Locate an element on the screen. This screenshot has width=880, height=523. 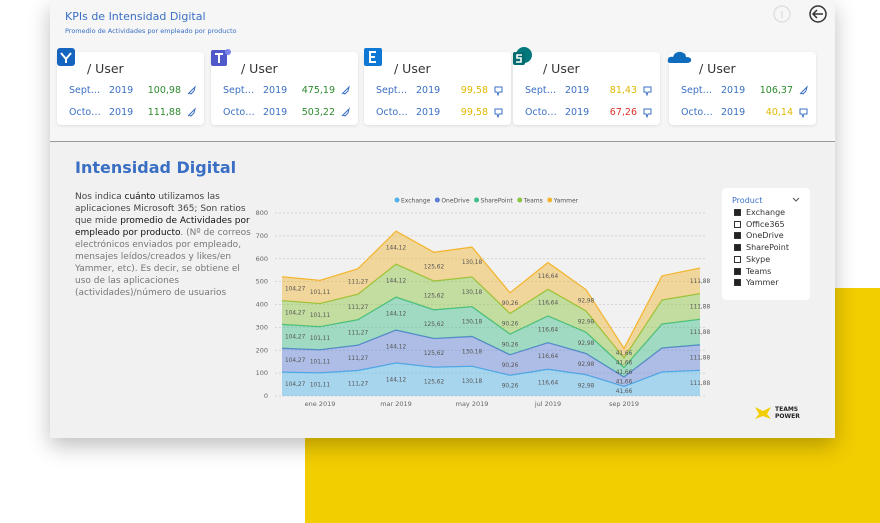
card-row: Octo… 2019 67,26 is located at coordinates (590, 114).